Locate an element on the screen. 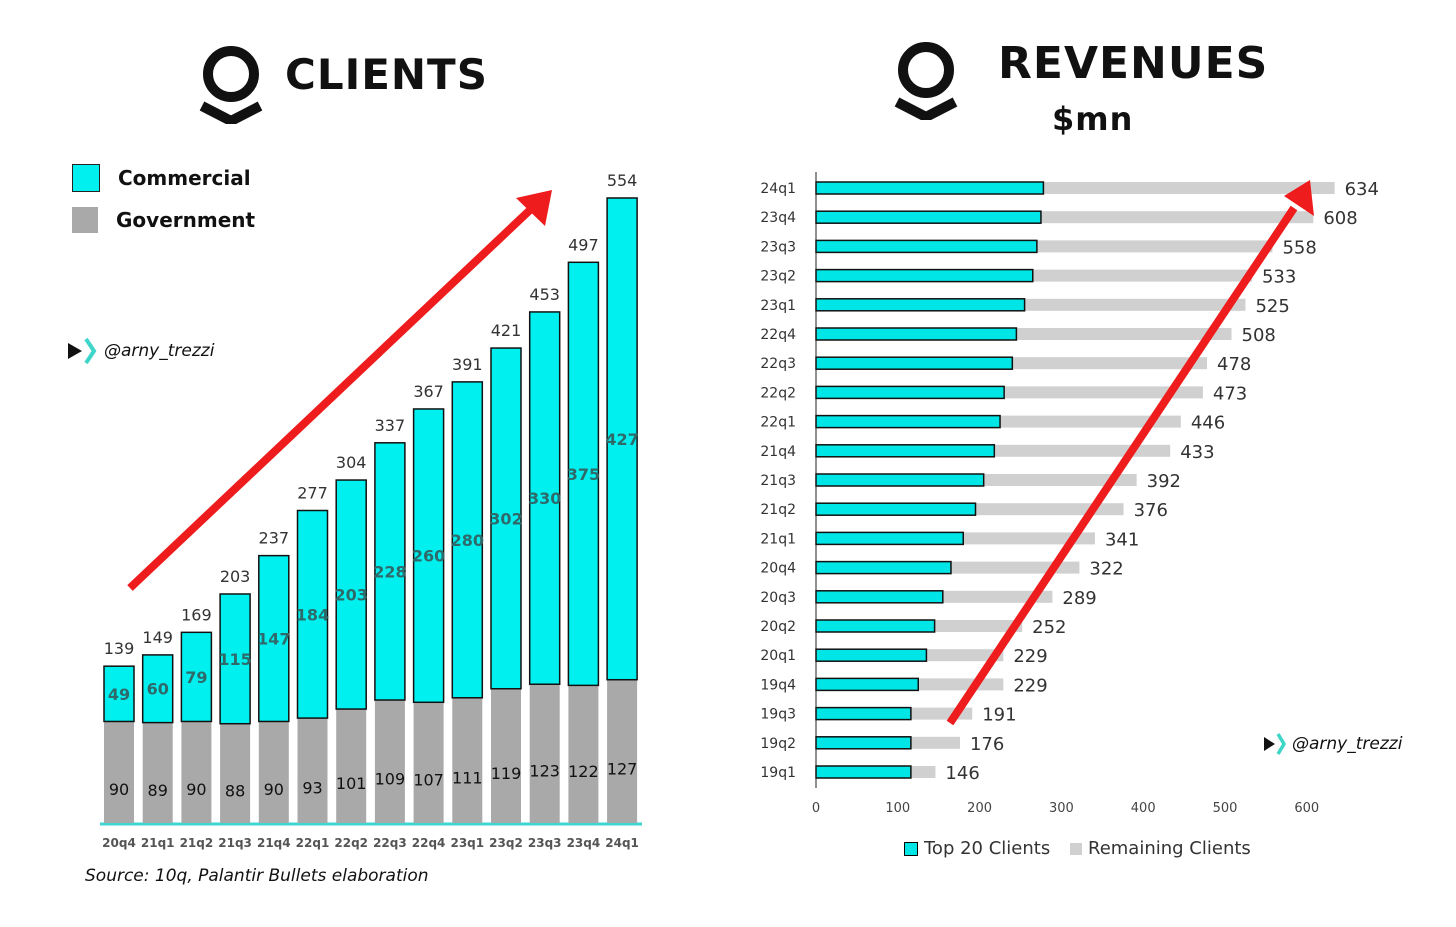 This screenshot has width=1456, height=927. bar-commercial-22q4 is located at coordinates (428, 556).